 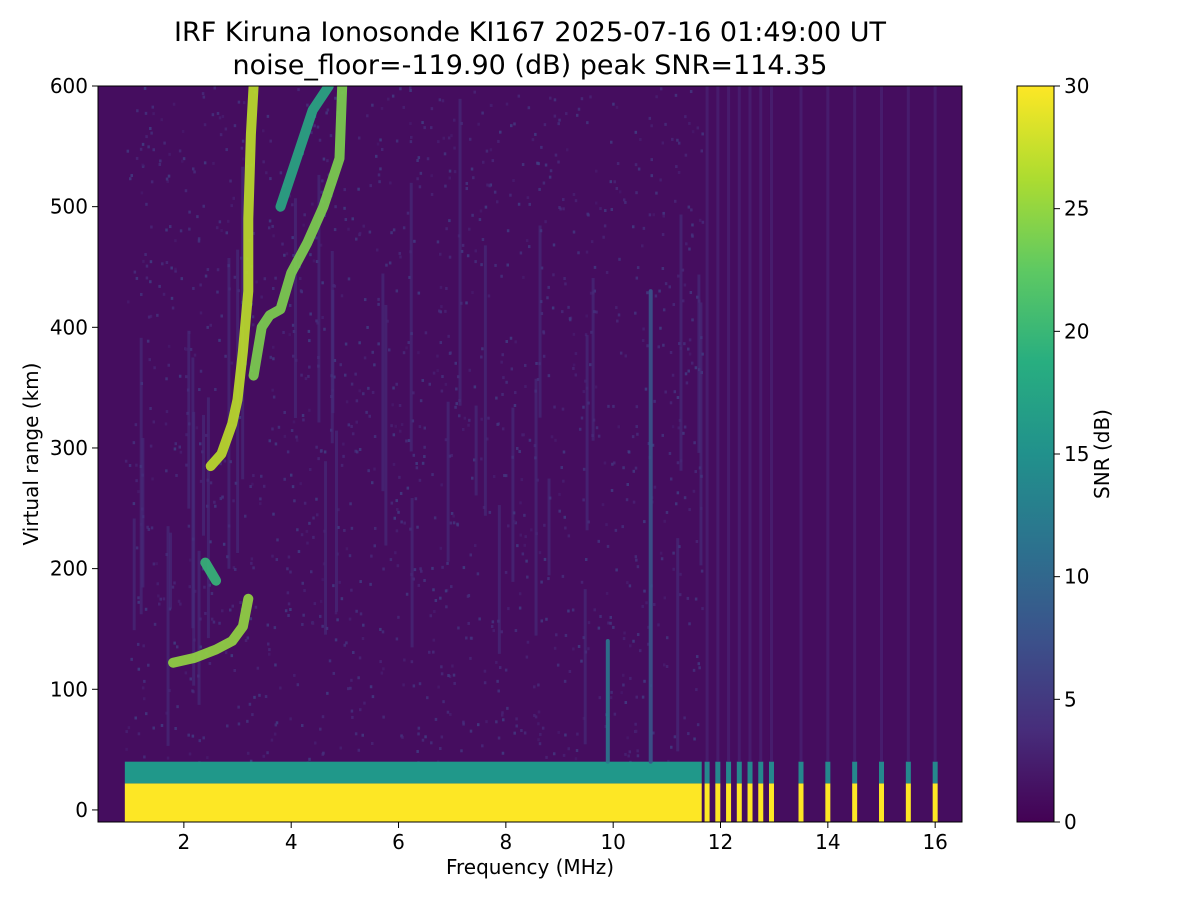 What do you see at coordinates (1076, 86) in the screenshot?
I see `colorbar-tick-label: 30` at bounding box center [1076, 86].